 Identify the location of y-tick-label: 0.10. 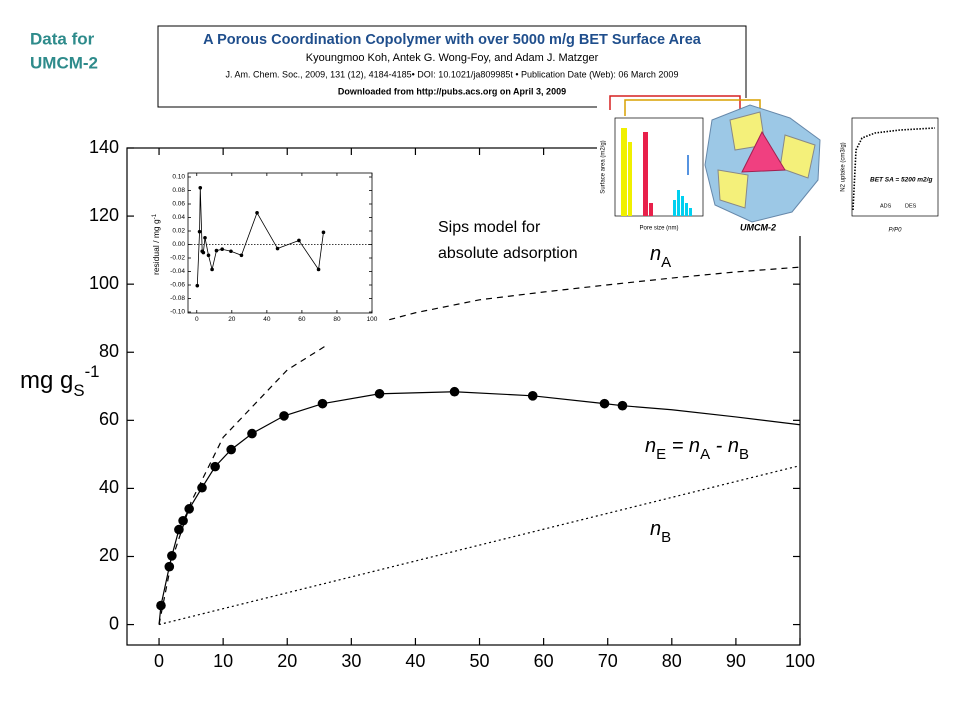
(178, 177).